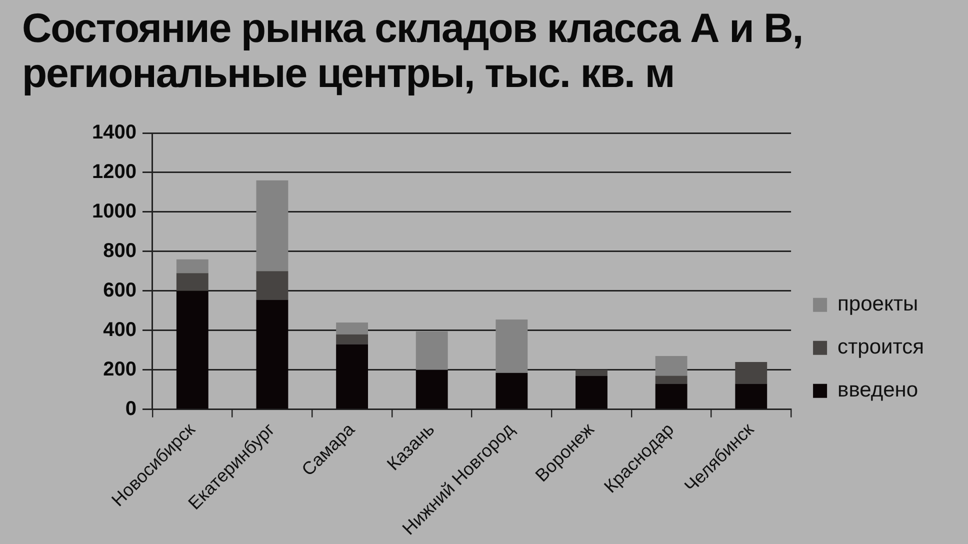  Describe the element at coordinates (413, 50) in the screenshot. I see `chart-title: Состояние рынка складов класса А и В, региональные центры, тыс. кв. м` at that location.